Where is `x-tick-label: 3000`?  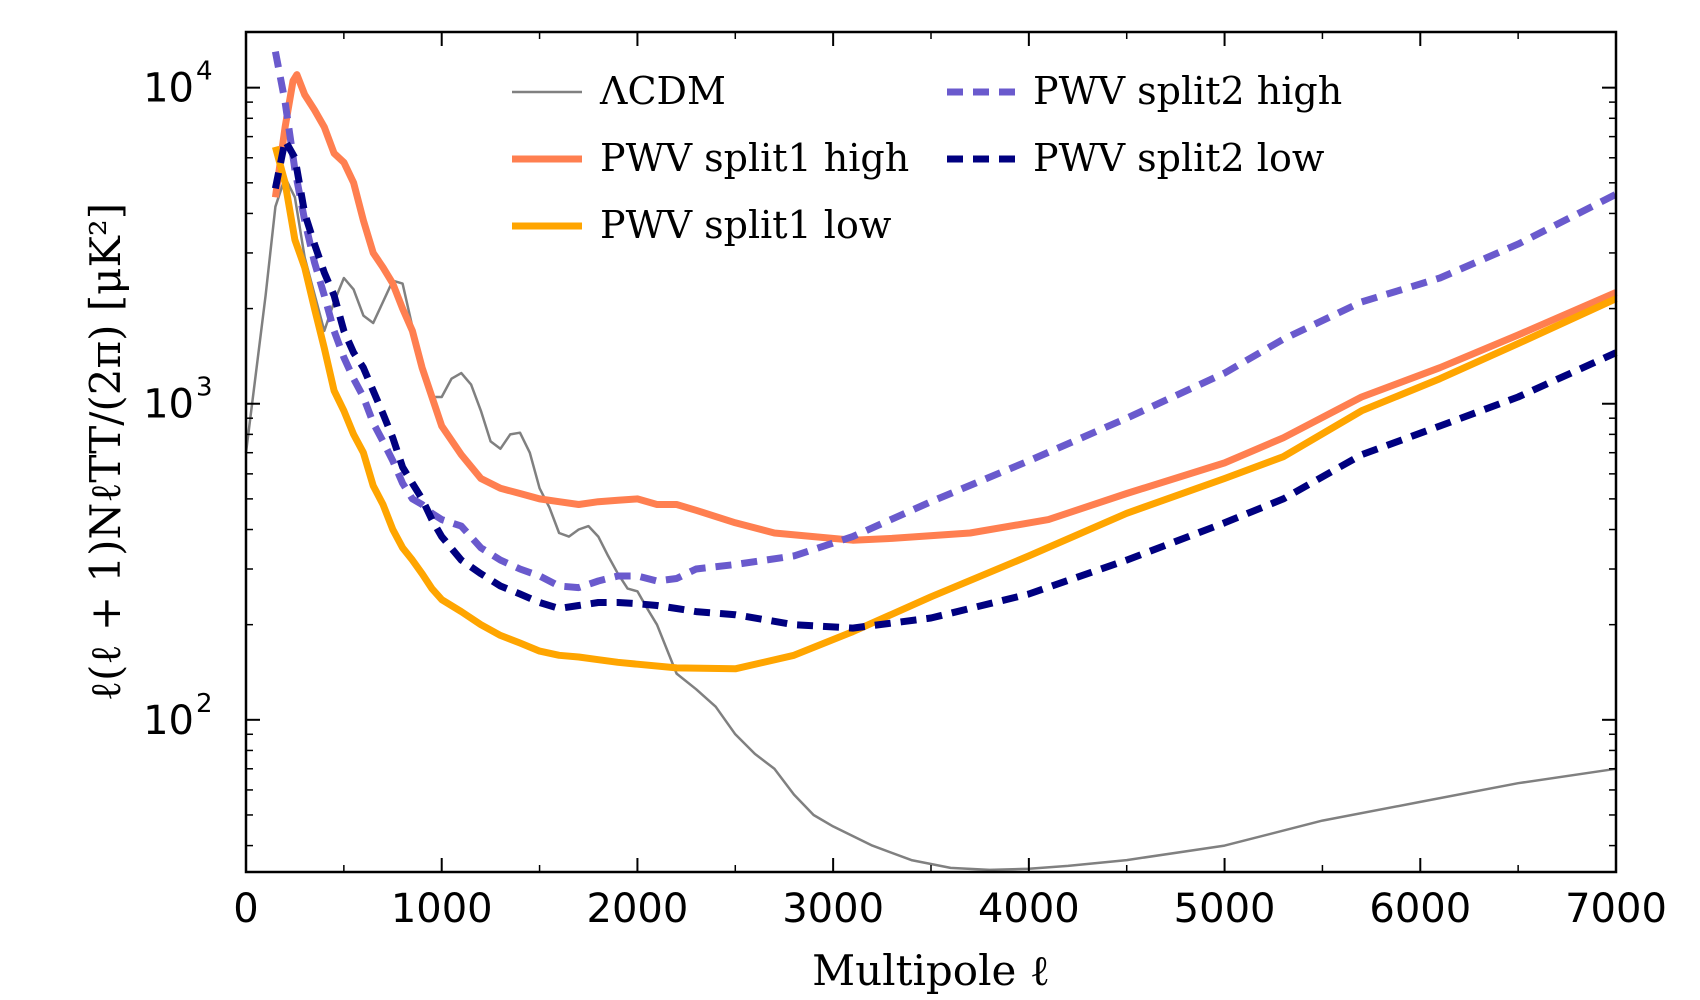
x-tick-label: 3000 is located at coordinates (833, 909).